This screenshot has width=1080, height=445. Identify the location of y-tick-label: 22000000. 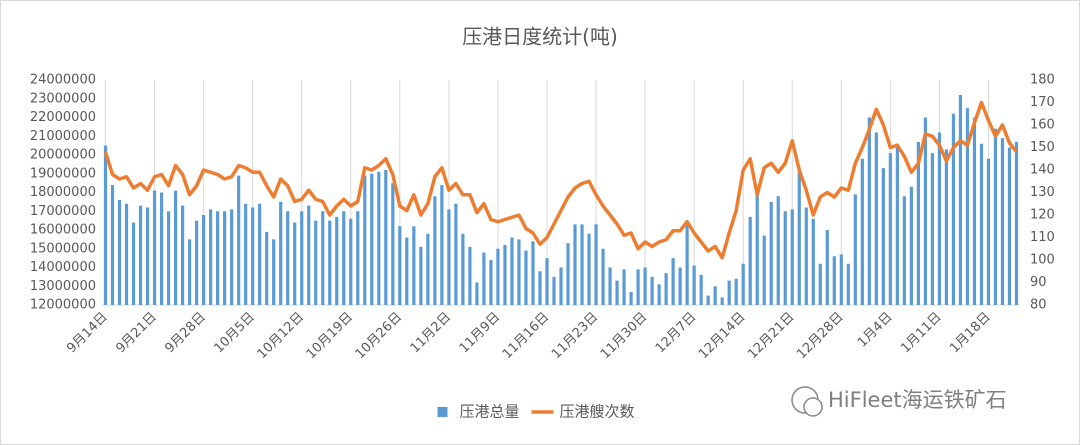
(63, 117).